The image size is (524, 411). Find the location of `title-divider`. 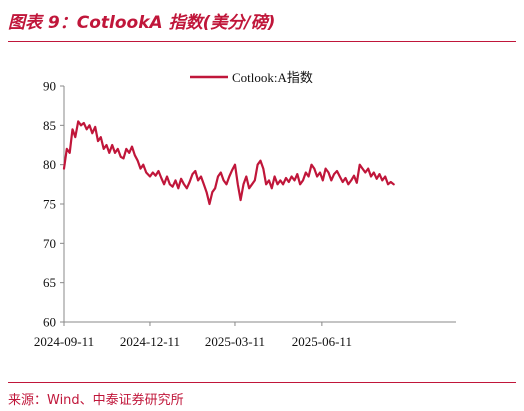

title-divider is located at coordinates (262, 41).